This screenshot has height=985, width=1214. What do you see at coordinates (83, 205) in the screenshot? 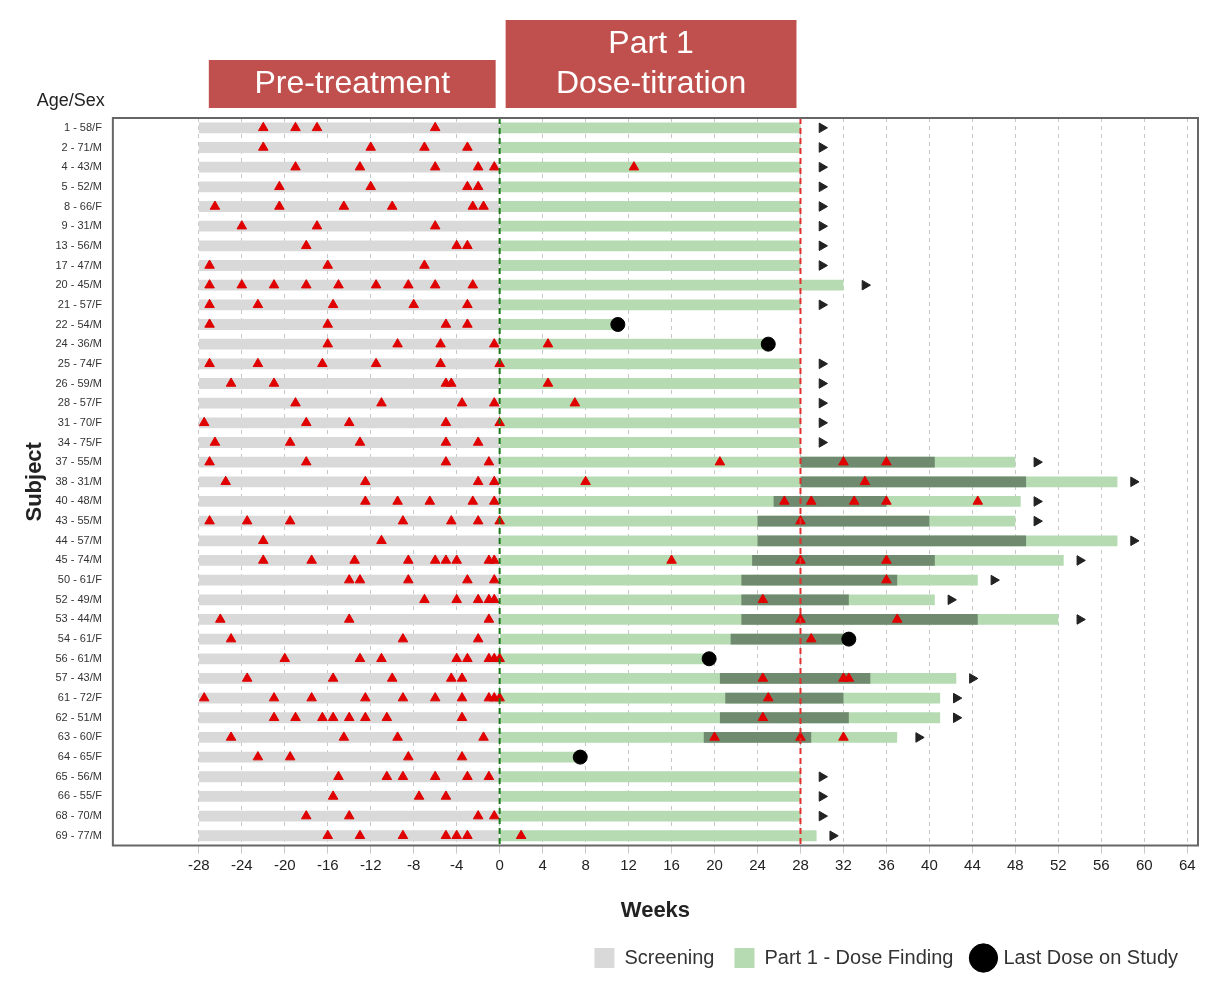
I see `y-tick-label: 8 - 66/F` at bounding box center [83, 205].